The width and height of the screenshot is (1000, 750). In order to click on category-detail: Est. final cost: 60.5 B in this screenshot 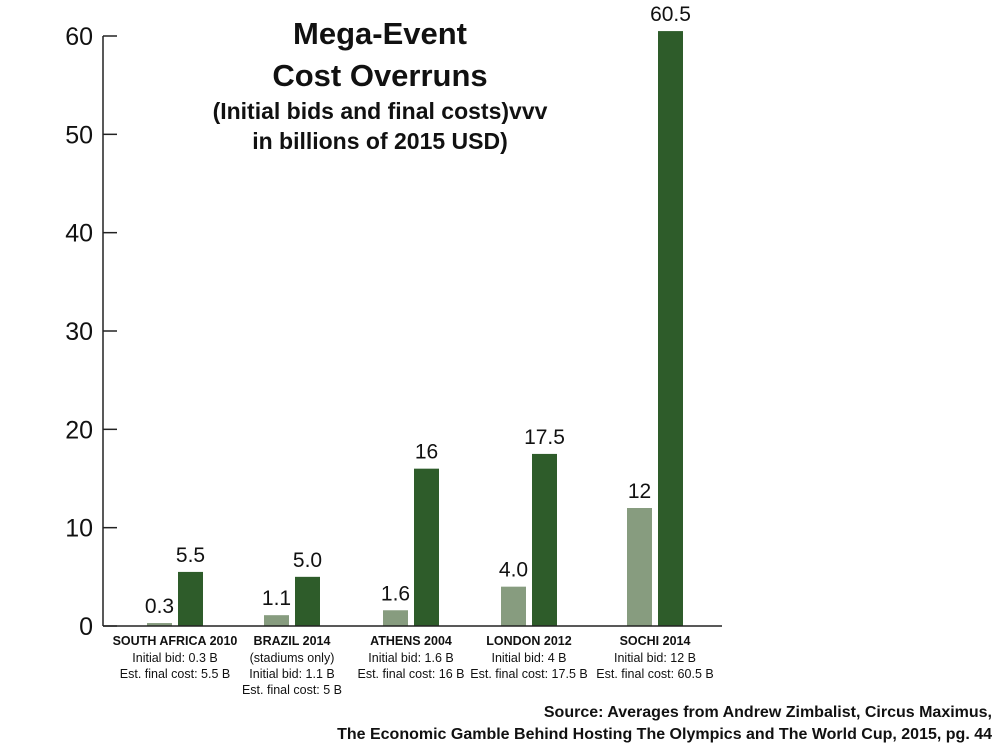, I will do `click(654, 674)`.